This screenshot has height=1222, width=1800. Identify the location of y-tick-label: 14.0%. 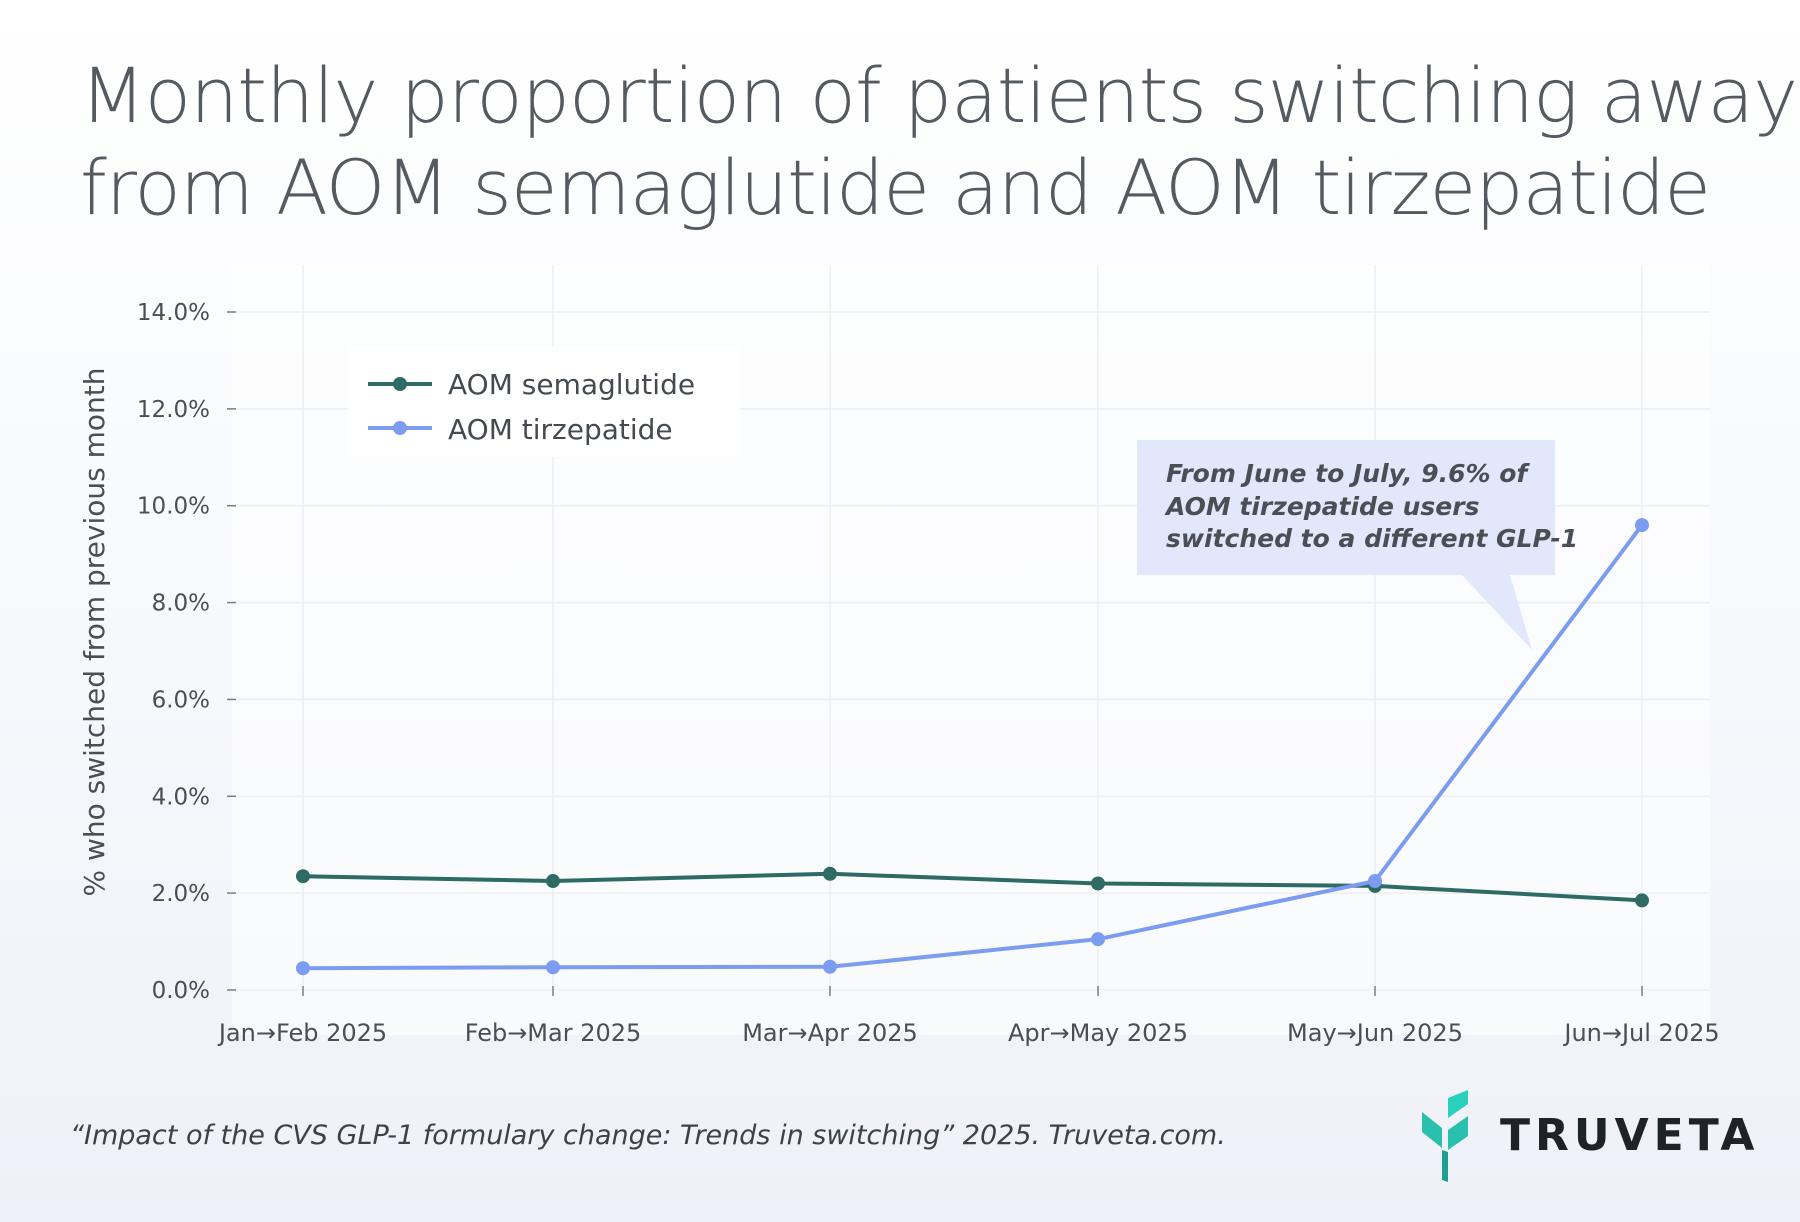
(173, 313).